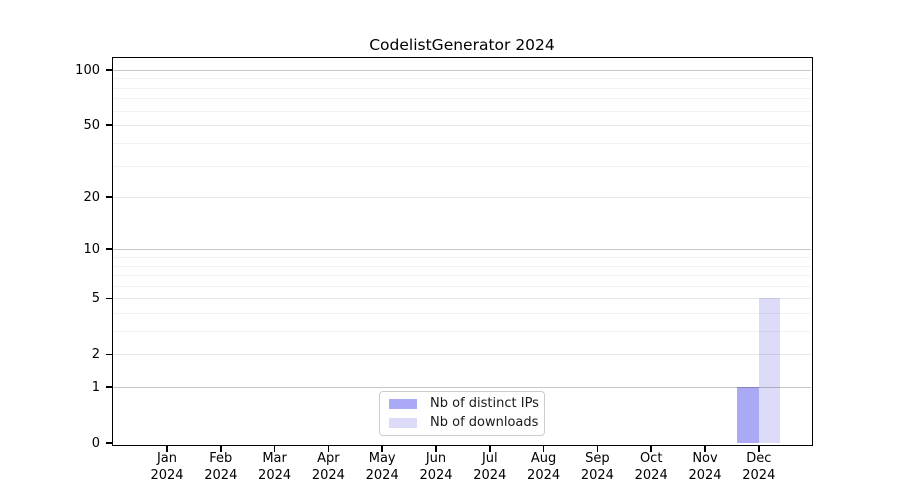 The image size is (900, 500). I want to click on x-tick-label-month: Apr, so click(328, 458).